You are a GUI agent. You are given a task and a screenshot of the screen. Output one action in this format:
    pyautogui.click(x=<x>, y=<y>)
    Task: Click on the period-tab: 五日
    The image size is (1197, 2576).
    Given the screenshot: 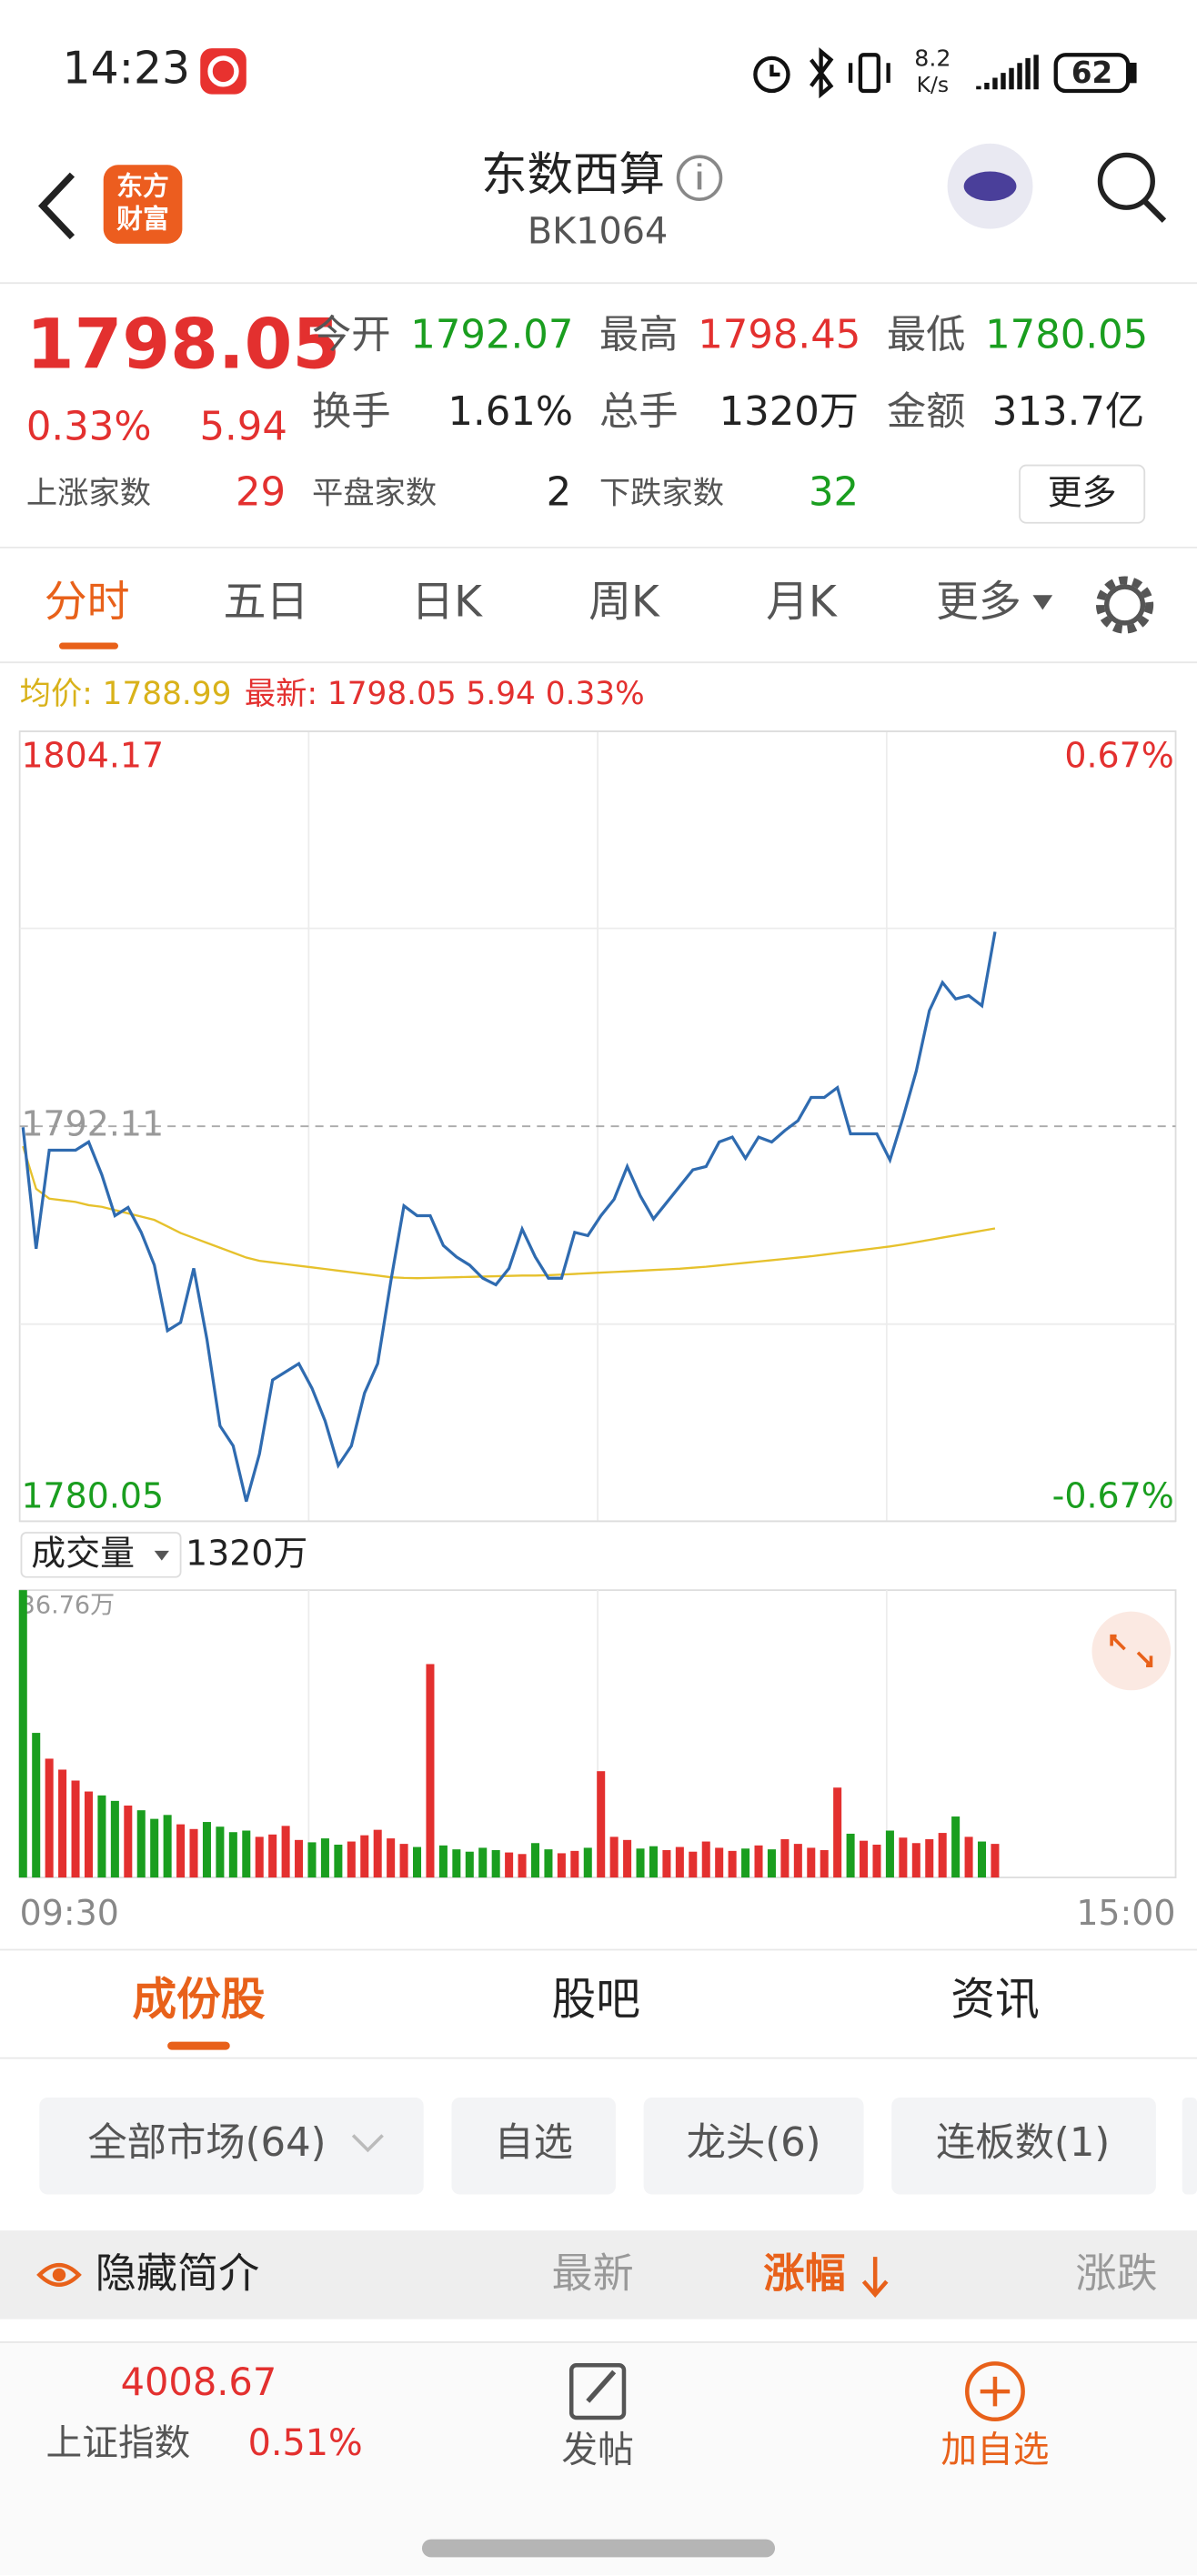 What is the action you would take?
    pyautogui.click(x=266, y=603)
    